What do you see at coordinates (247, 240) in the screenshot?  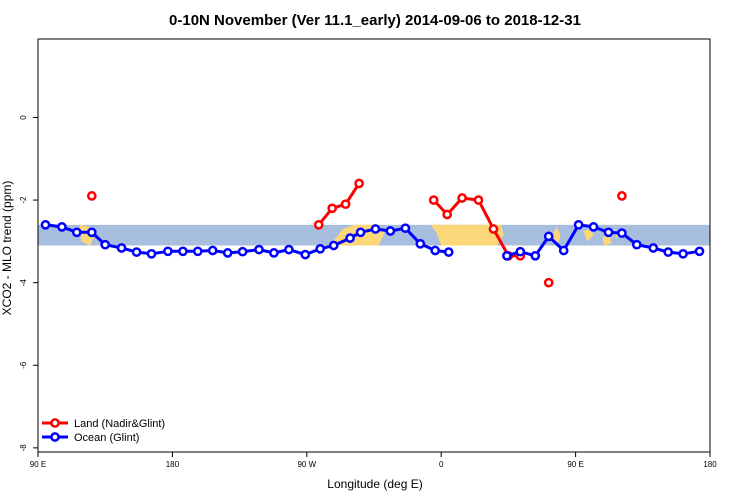 I see `ocean-series-line` at bounding box center [247, 240].